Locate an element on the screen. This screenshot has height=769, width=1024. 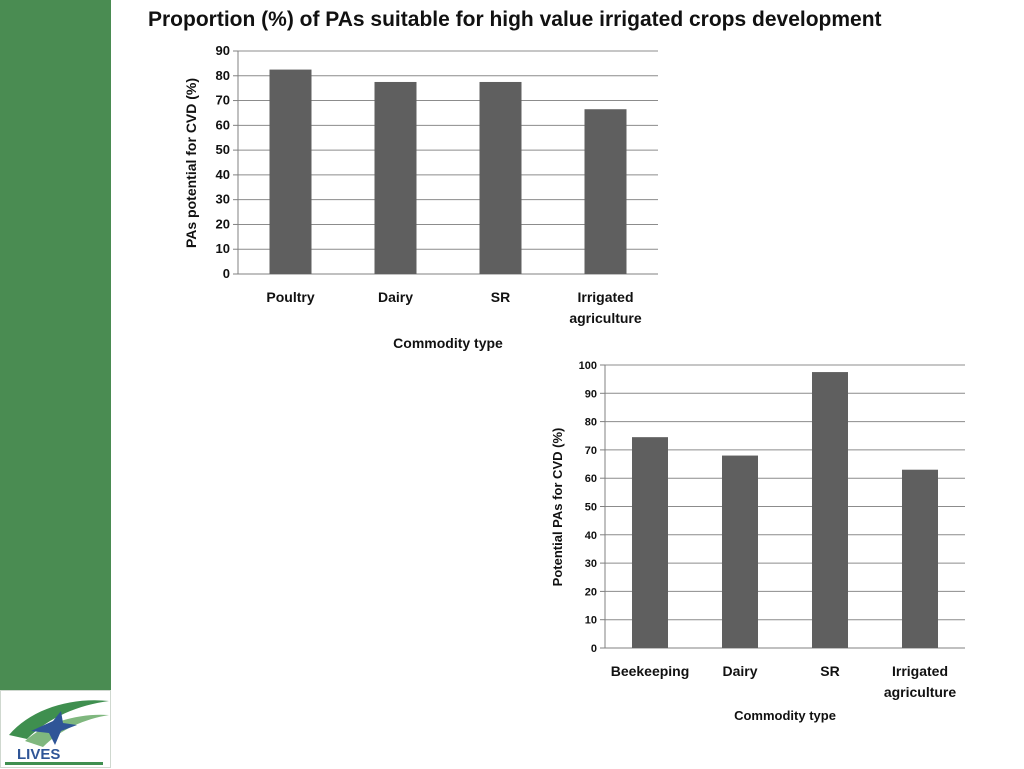
x-category-label: Poultry is located at coordinates (290, 297).